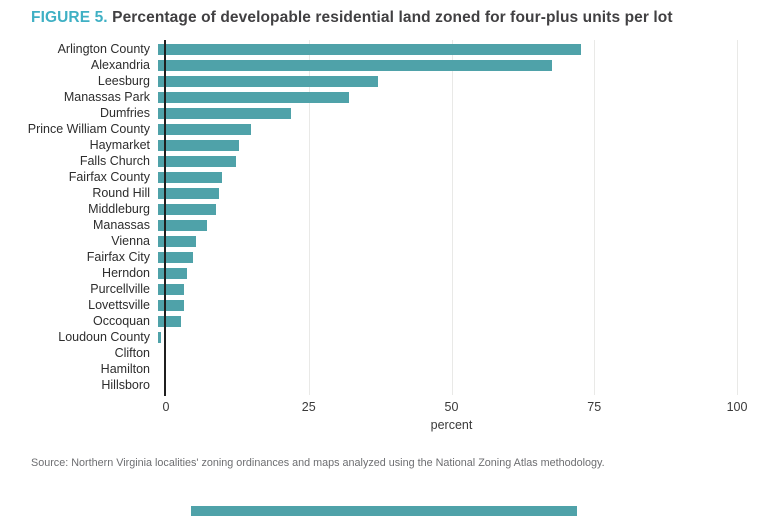  I want to click on category-label: Hillsboro, so click(125, 385).